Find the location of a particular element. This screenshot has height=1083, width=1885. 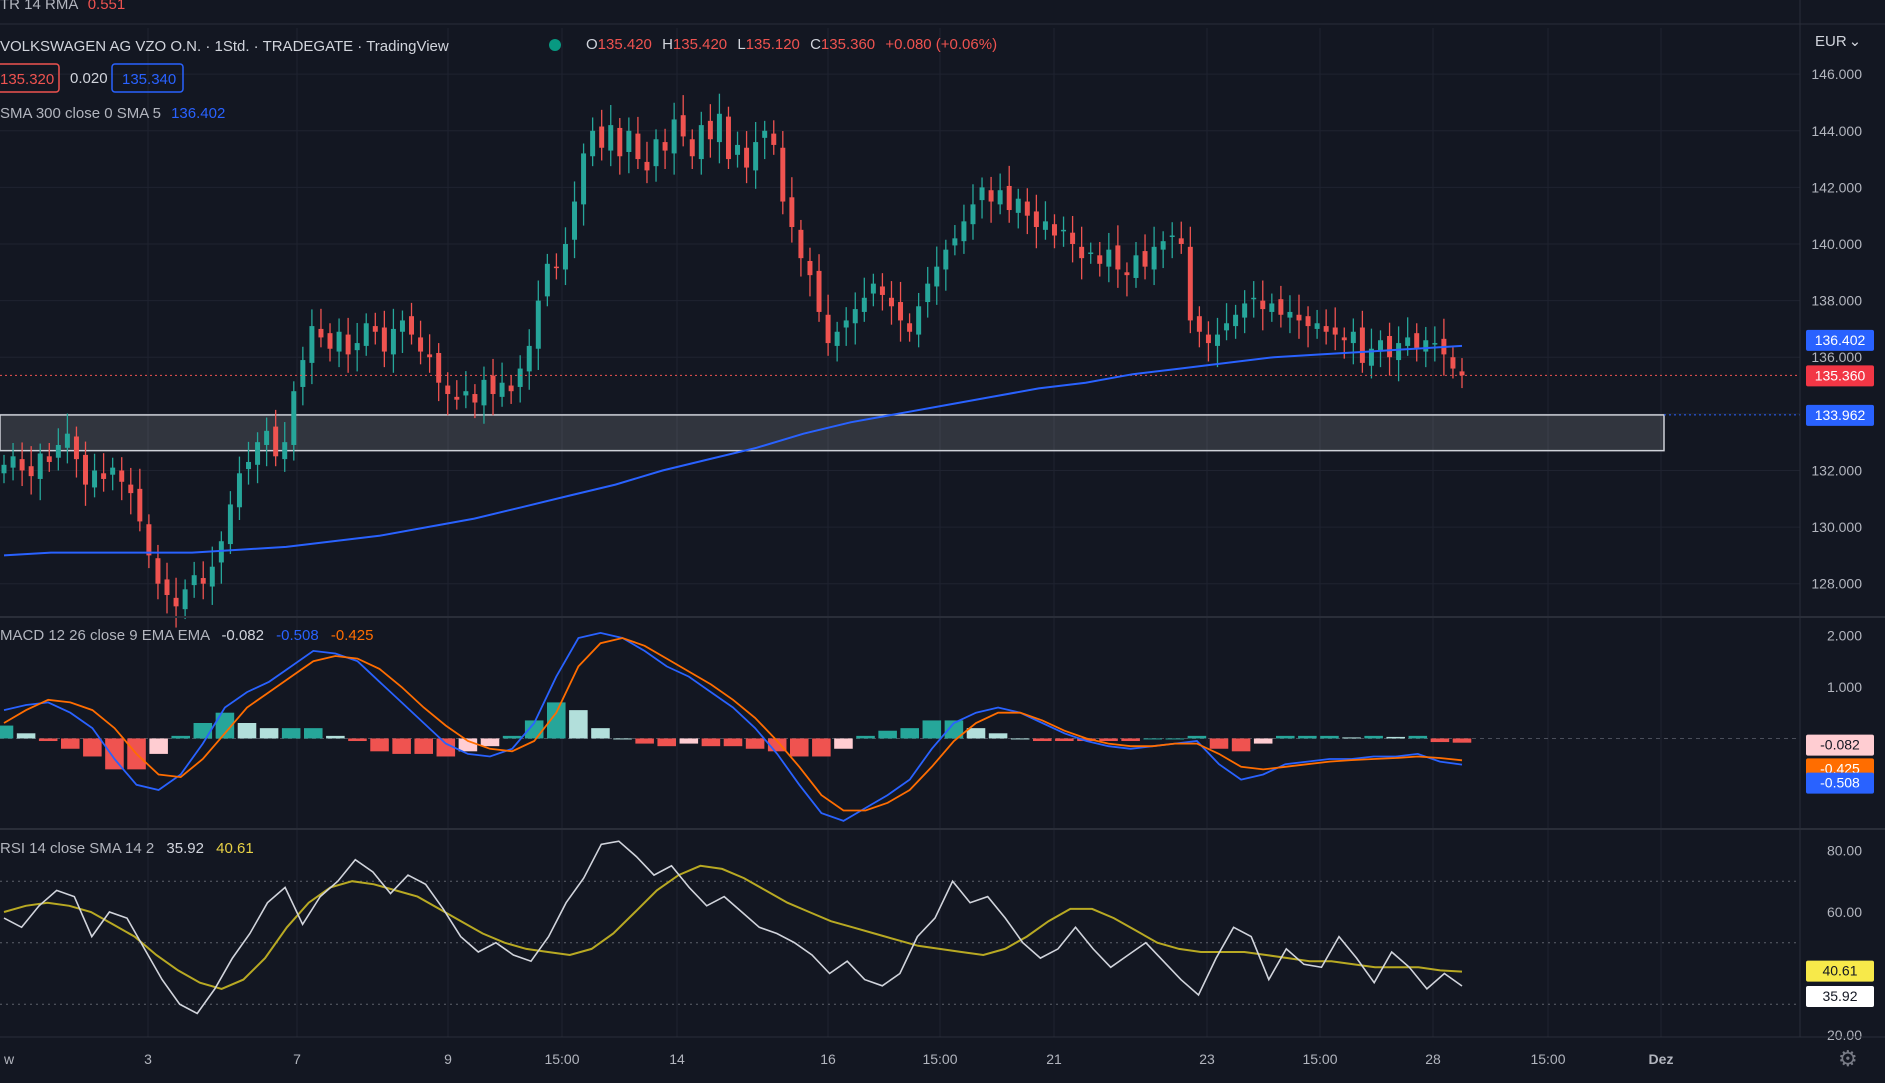

macd-line is located at coordinates (733, 726).